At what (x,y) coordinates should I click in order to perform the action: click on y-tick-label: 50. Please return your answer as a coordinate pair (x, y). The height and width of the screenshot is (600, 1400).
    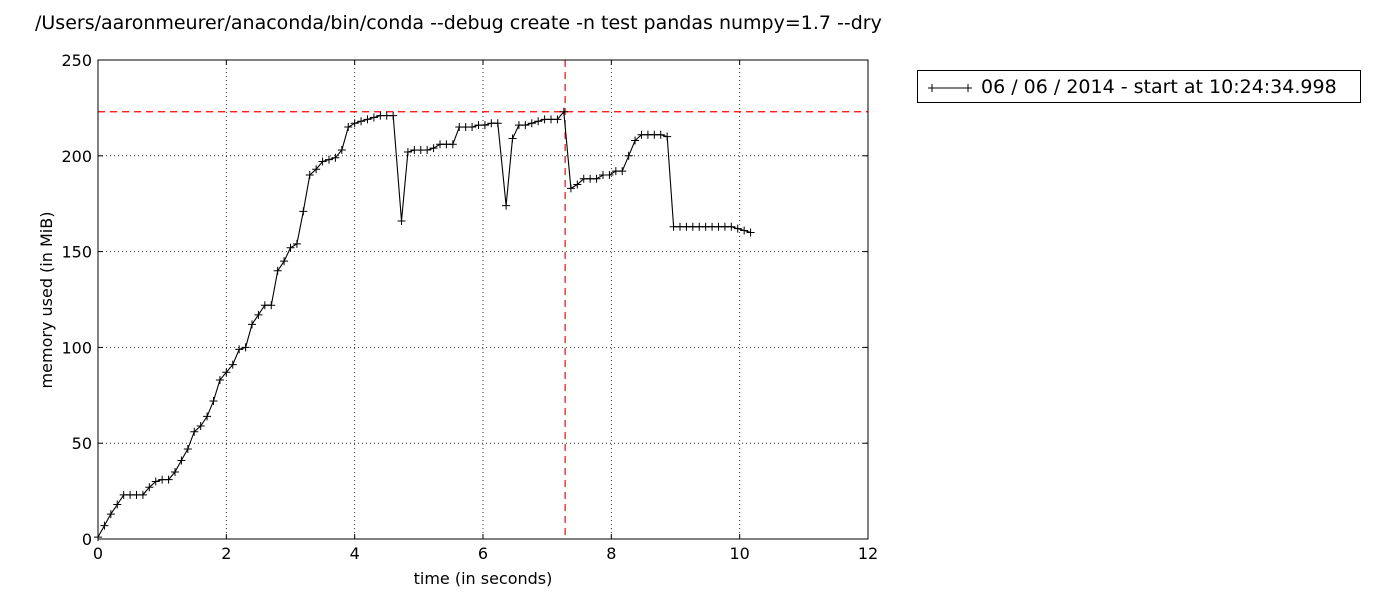
    Looking at the image, I should click on (82, 443).